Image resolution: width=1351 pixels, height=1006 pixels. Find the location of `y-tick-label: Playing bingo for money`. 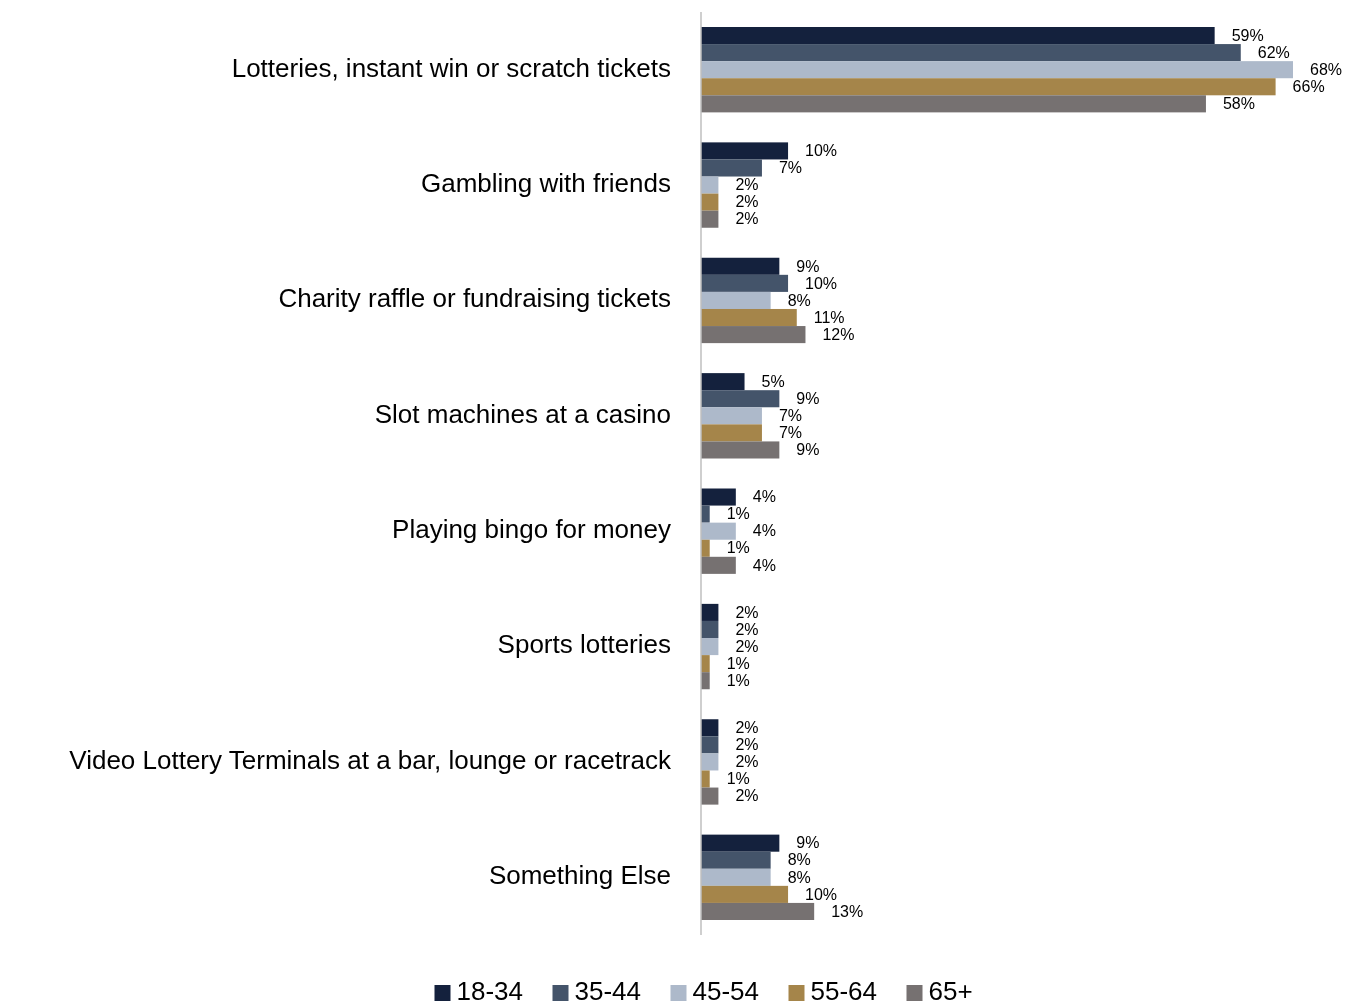

y-tick-label: Playing bingo for money is located at coordinates (531, 529).